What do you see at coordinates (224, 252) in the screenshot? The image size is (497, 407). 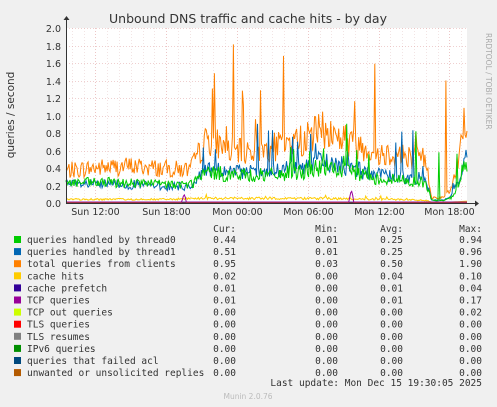 I see `legend-value-cur: 0.51` at bounding box center [224, 252].